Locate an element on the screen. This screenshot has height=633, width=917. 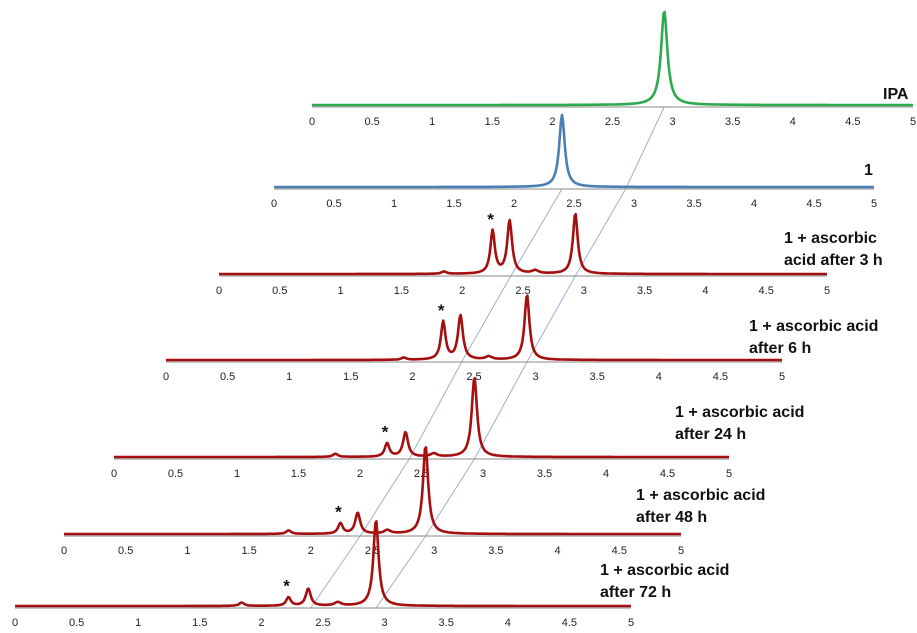
series-label: after 6 h is located at coordinates (780, 348).